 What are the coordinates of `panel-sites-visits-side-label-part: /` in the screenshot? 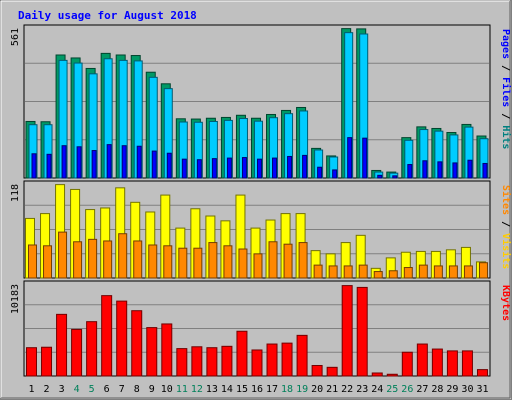 It's located at (505, 224).